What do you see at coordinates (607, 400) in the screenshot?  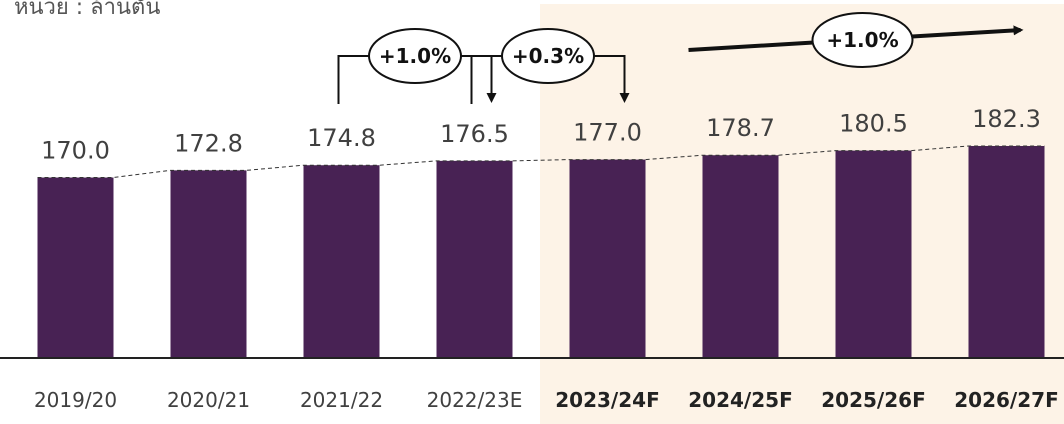 I see `category-label: 2023/24F` at bounding box center [607, 400].